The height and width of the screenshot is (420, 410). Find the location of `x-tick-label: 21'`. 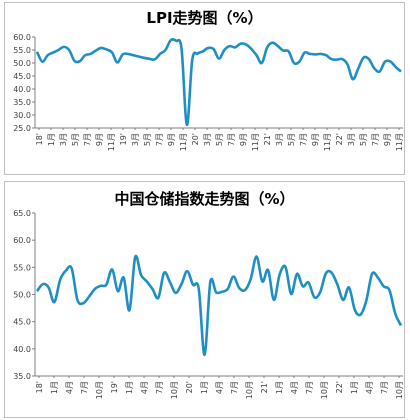

x-tick-label: 21' is located at coordinates (267, 139).